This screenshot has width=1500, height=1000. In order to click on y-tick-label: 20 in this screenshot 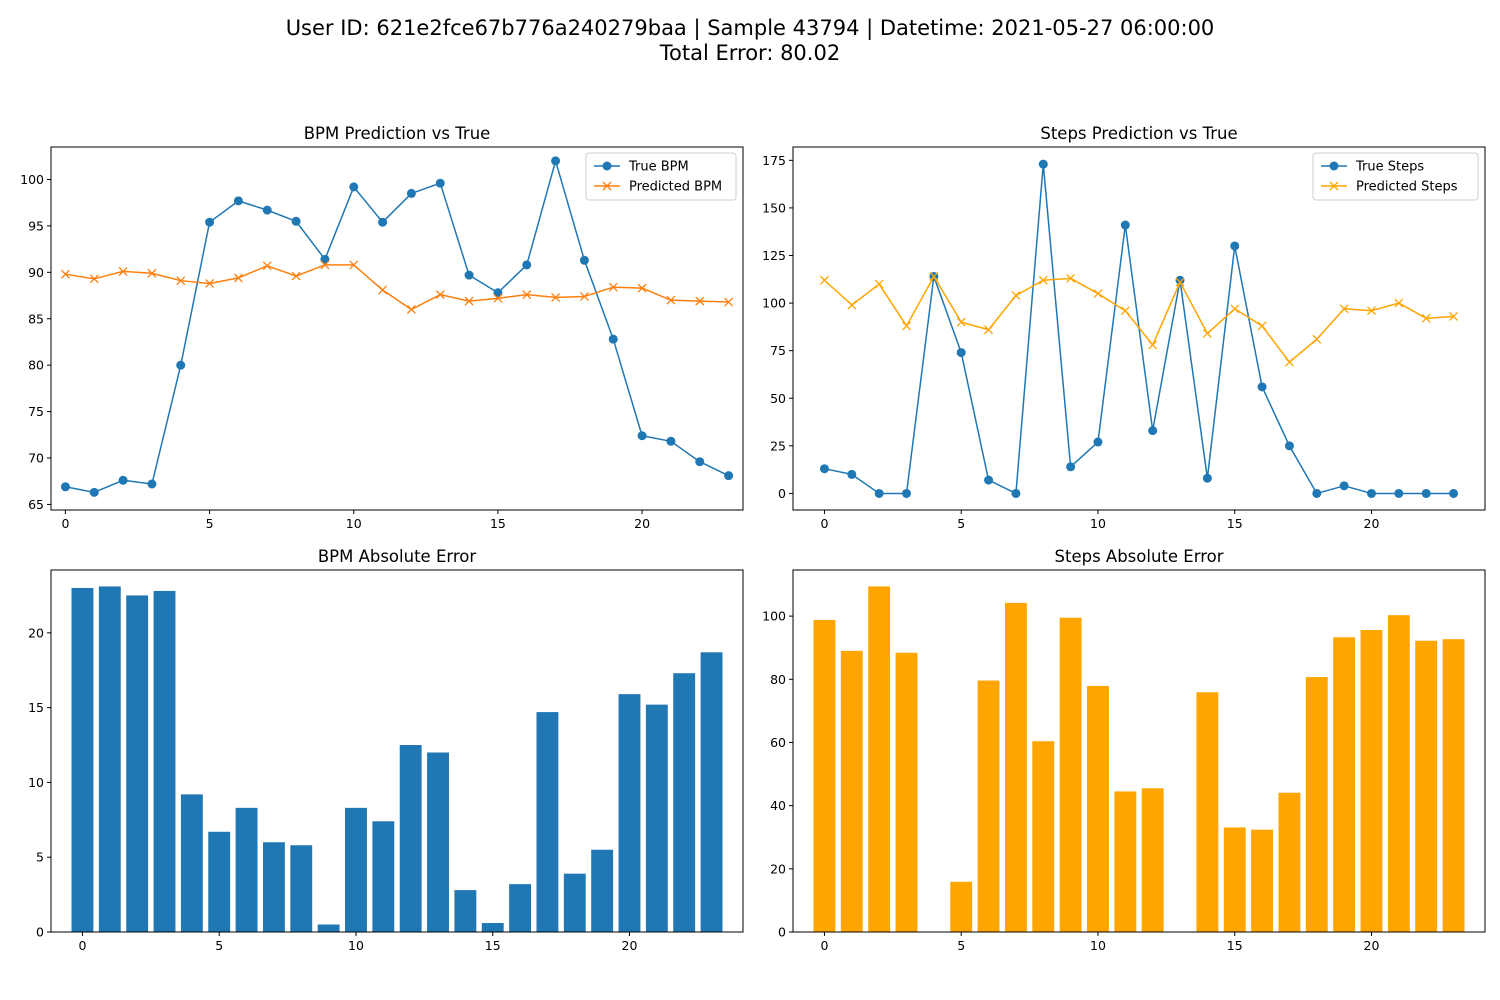, I will do `click(778, 868)`.